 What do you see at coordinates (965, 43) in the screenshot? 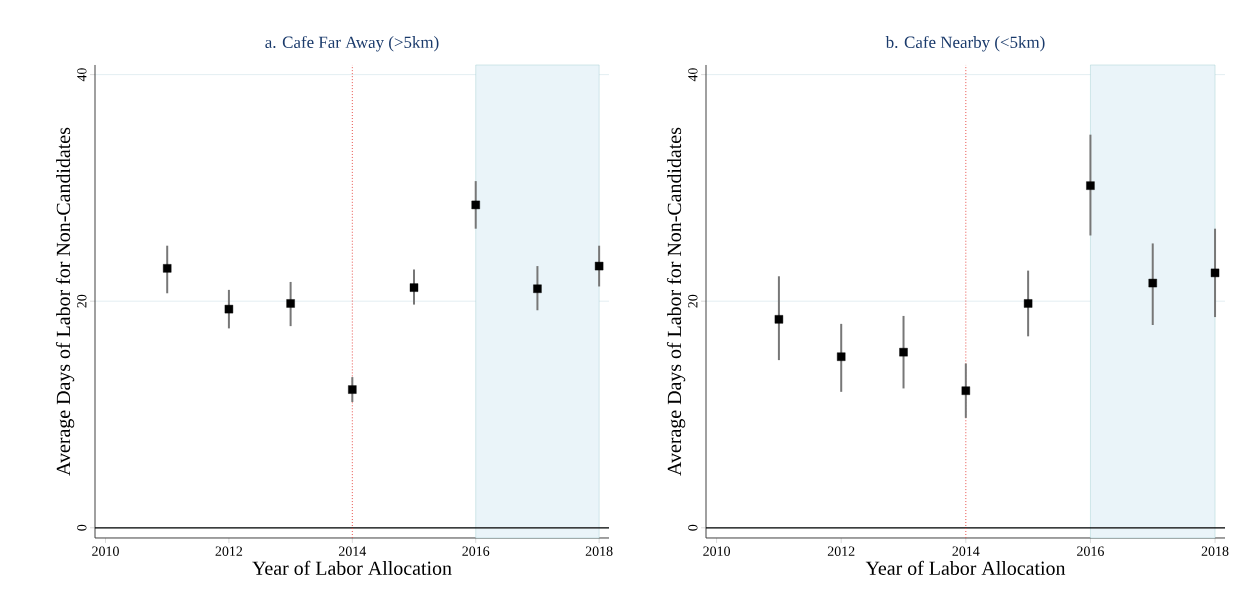
I see `chart-title: b. Cafe Nearby (<5km)` at bounding box center [965, 43].